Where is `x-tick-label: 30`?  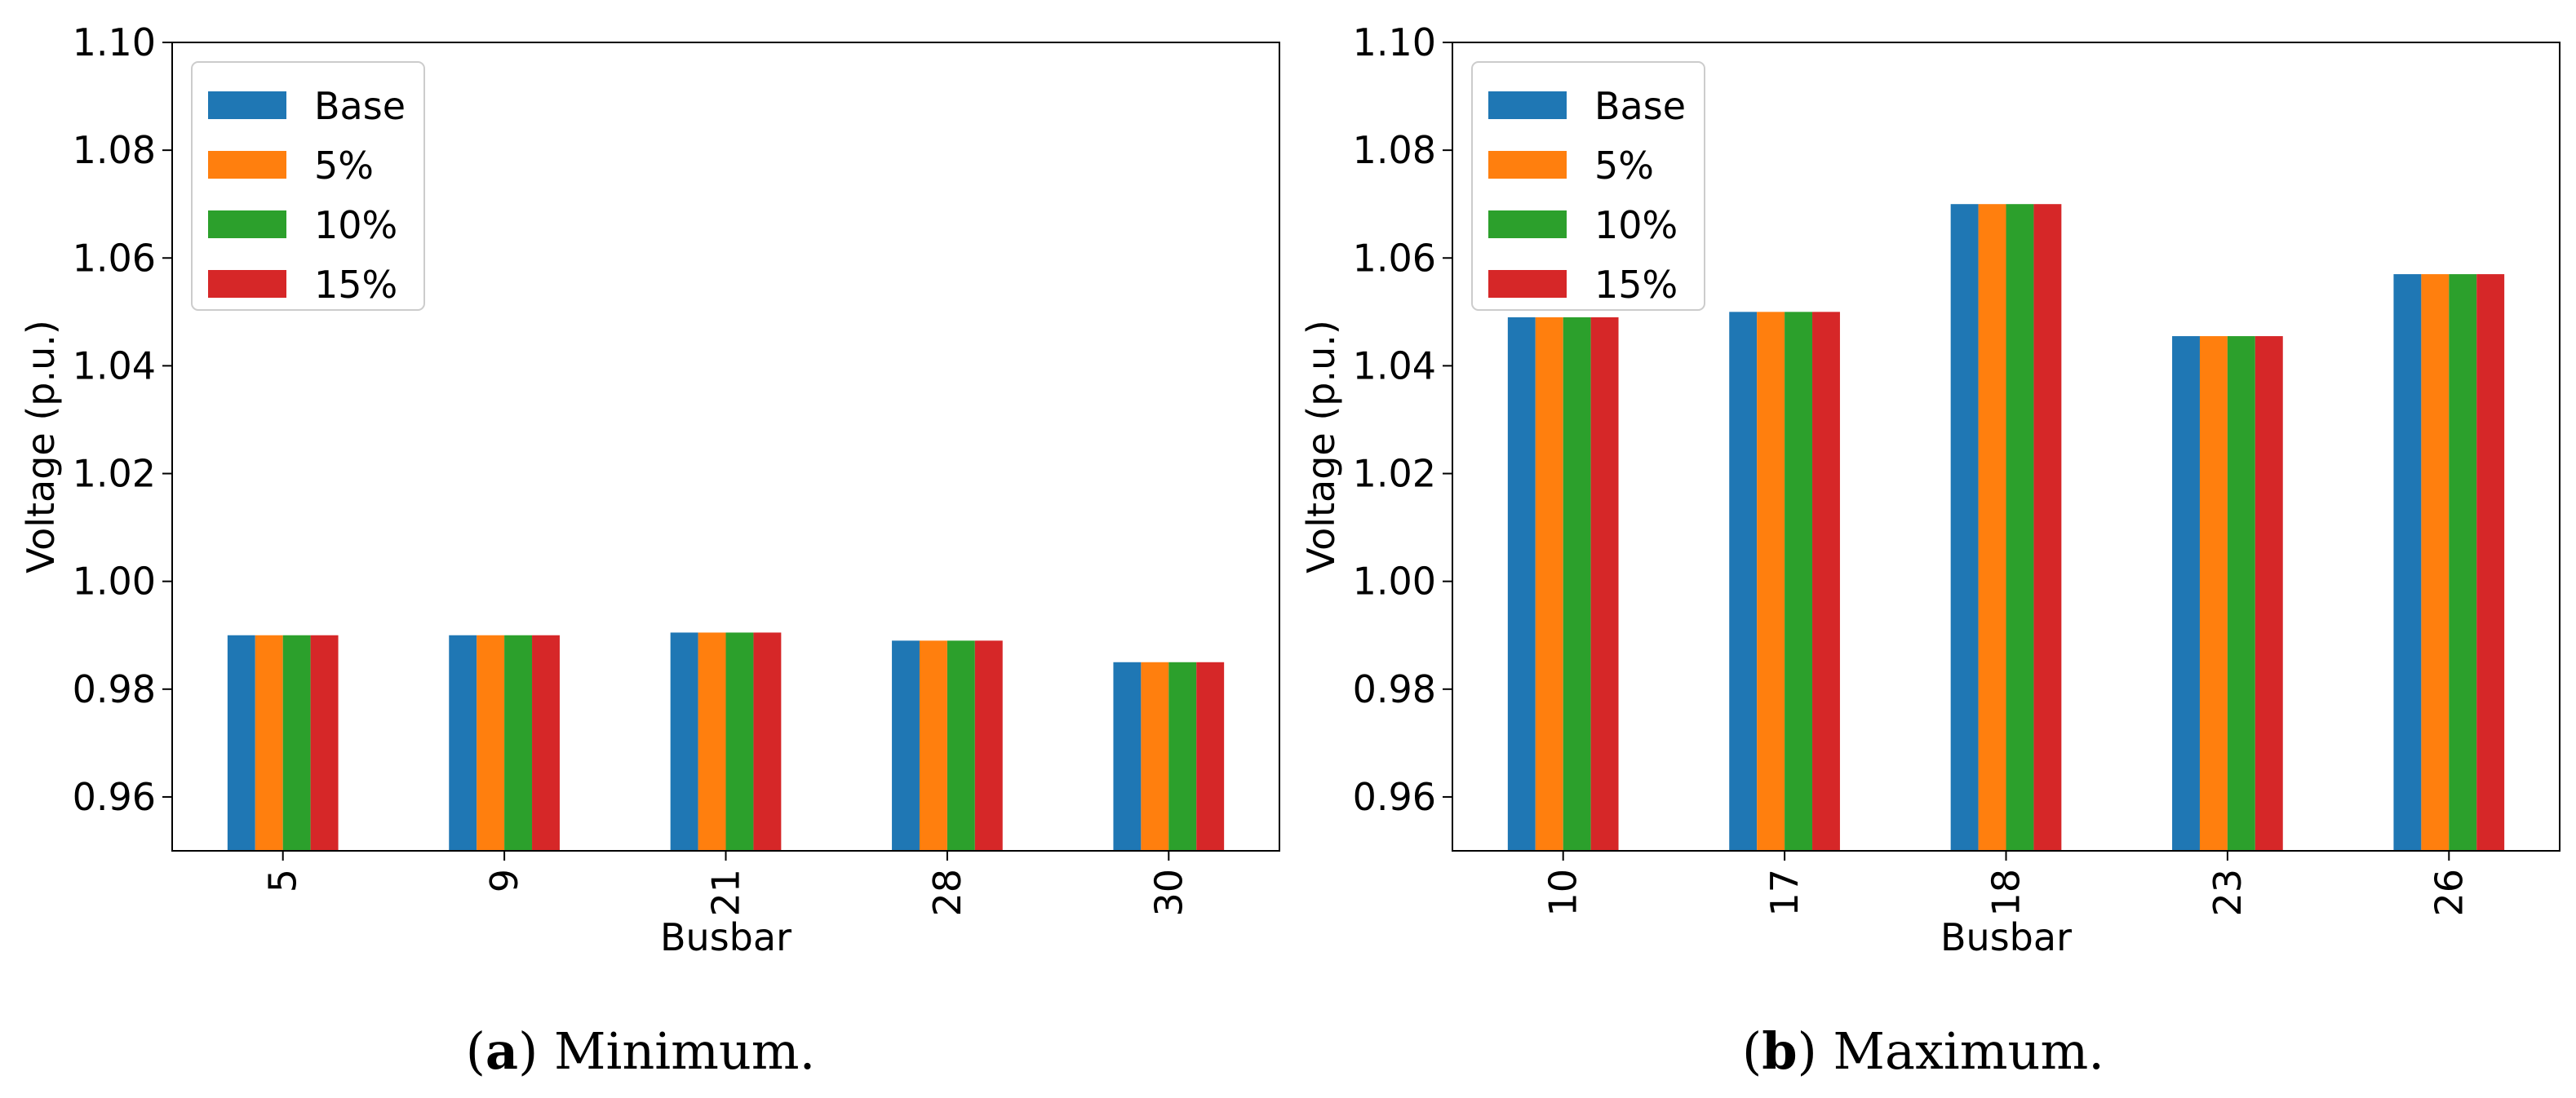 x-tick-label: 30 is located at coordinates (1168, 893).